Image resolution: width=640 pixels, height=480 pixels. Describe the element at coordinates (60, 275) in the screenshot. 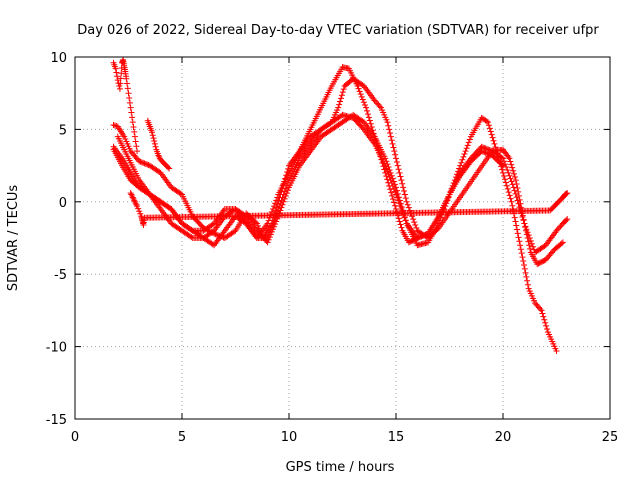

I see `y-tick-label: -5` at that location.